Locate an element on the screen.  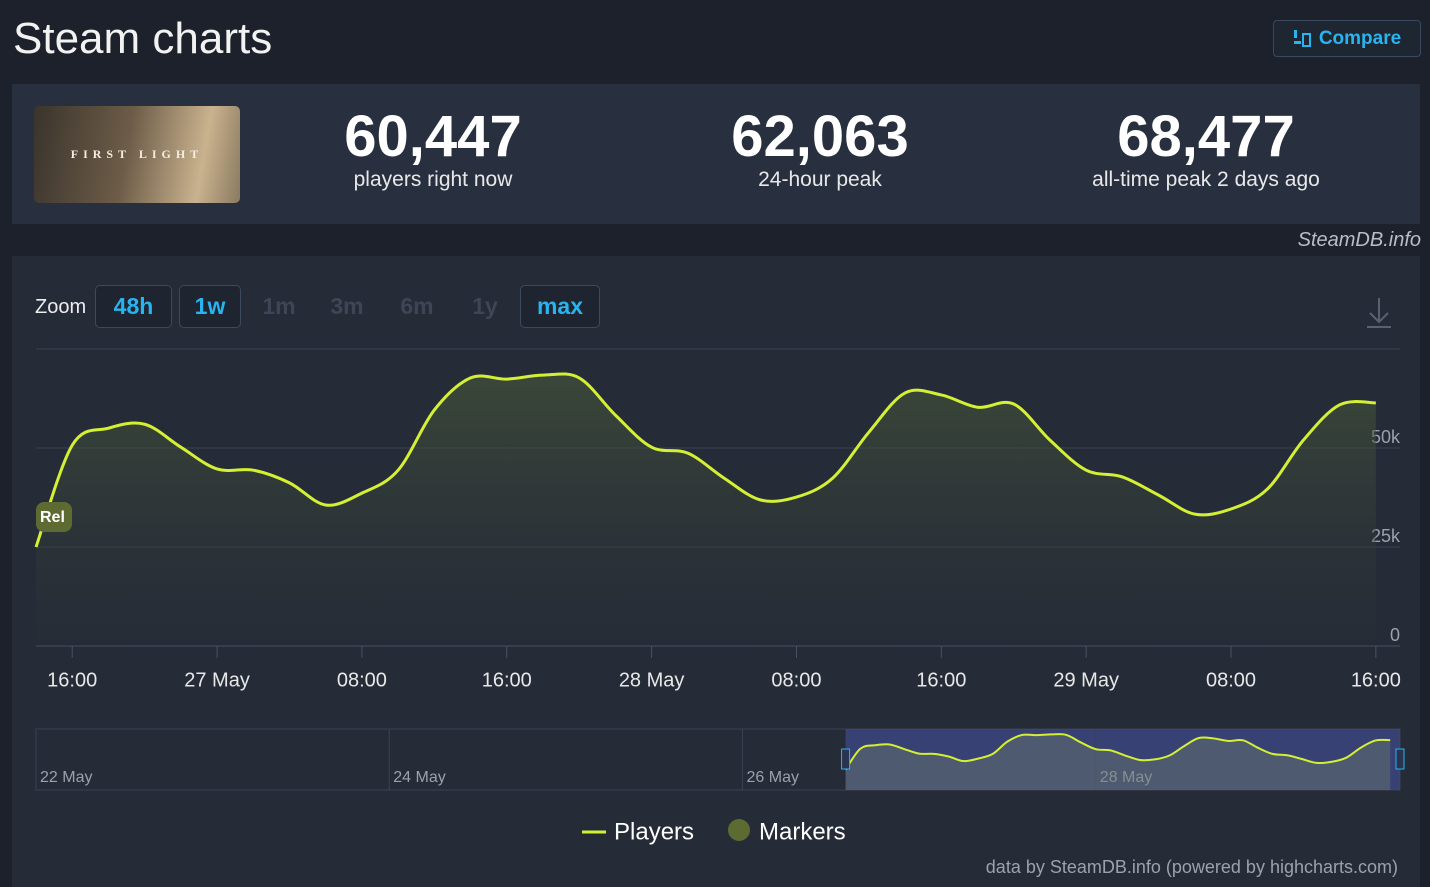
stat: 68,477 all-time peak 2 days ago is located at coordinates (1206, 149).